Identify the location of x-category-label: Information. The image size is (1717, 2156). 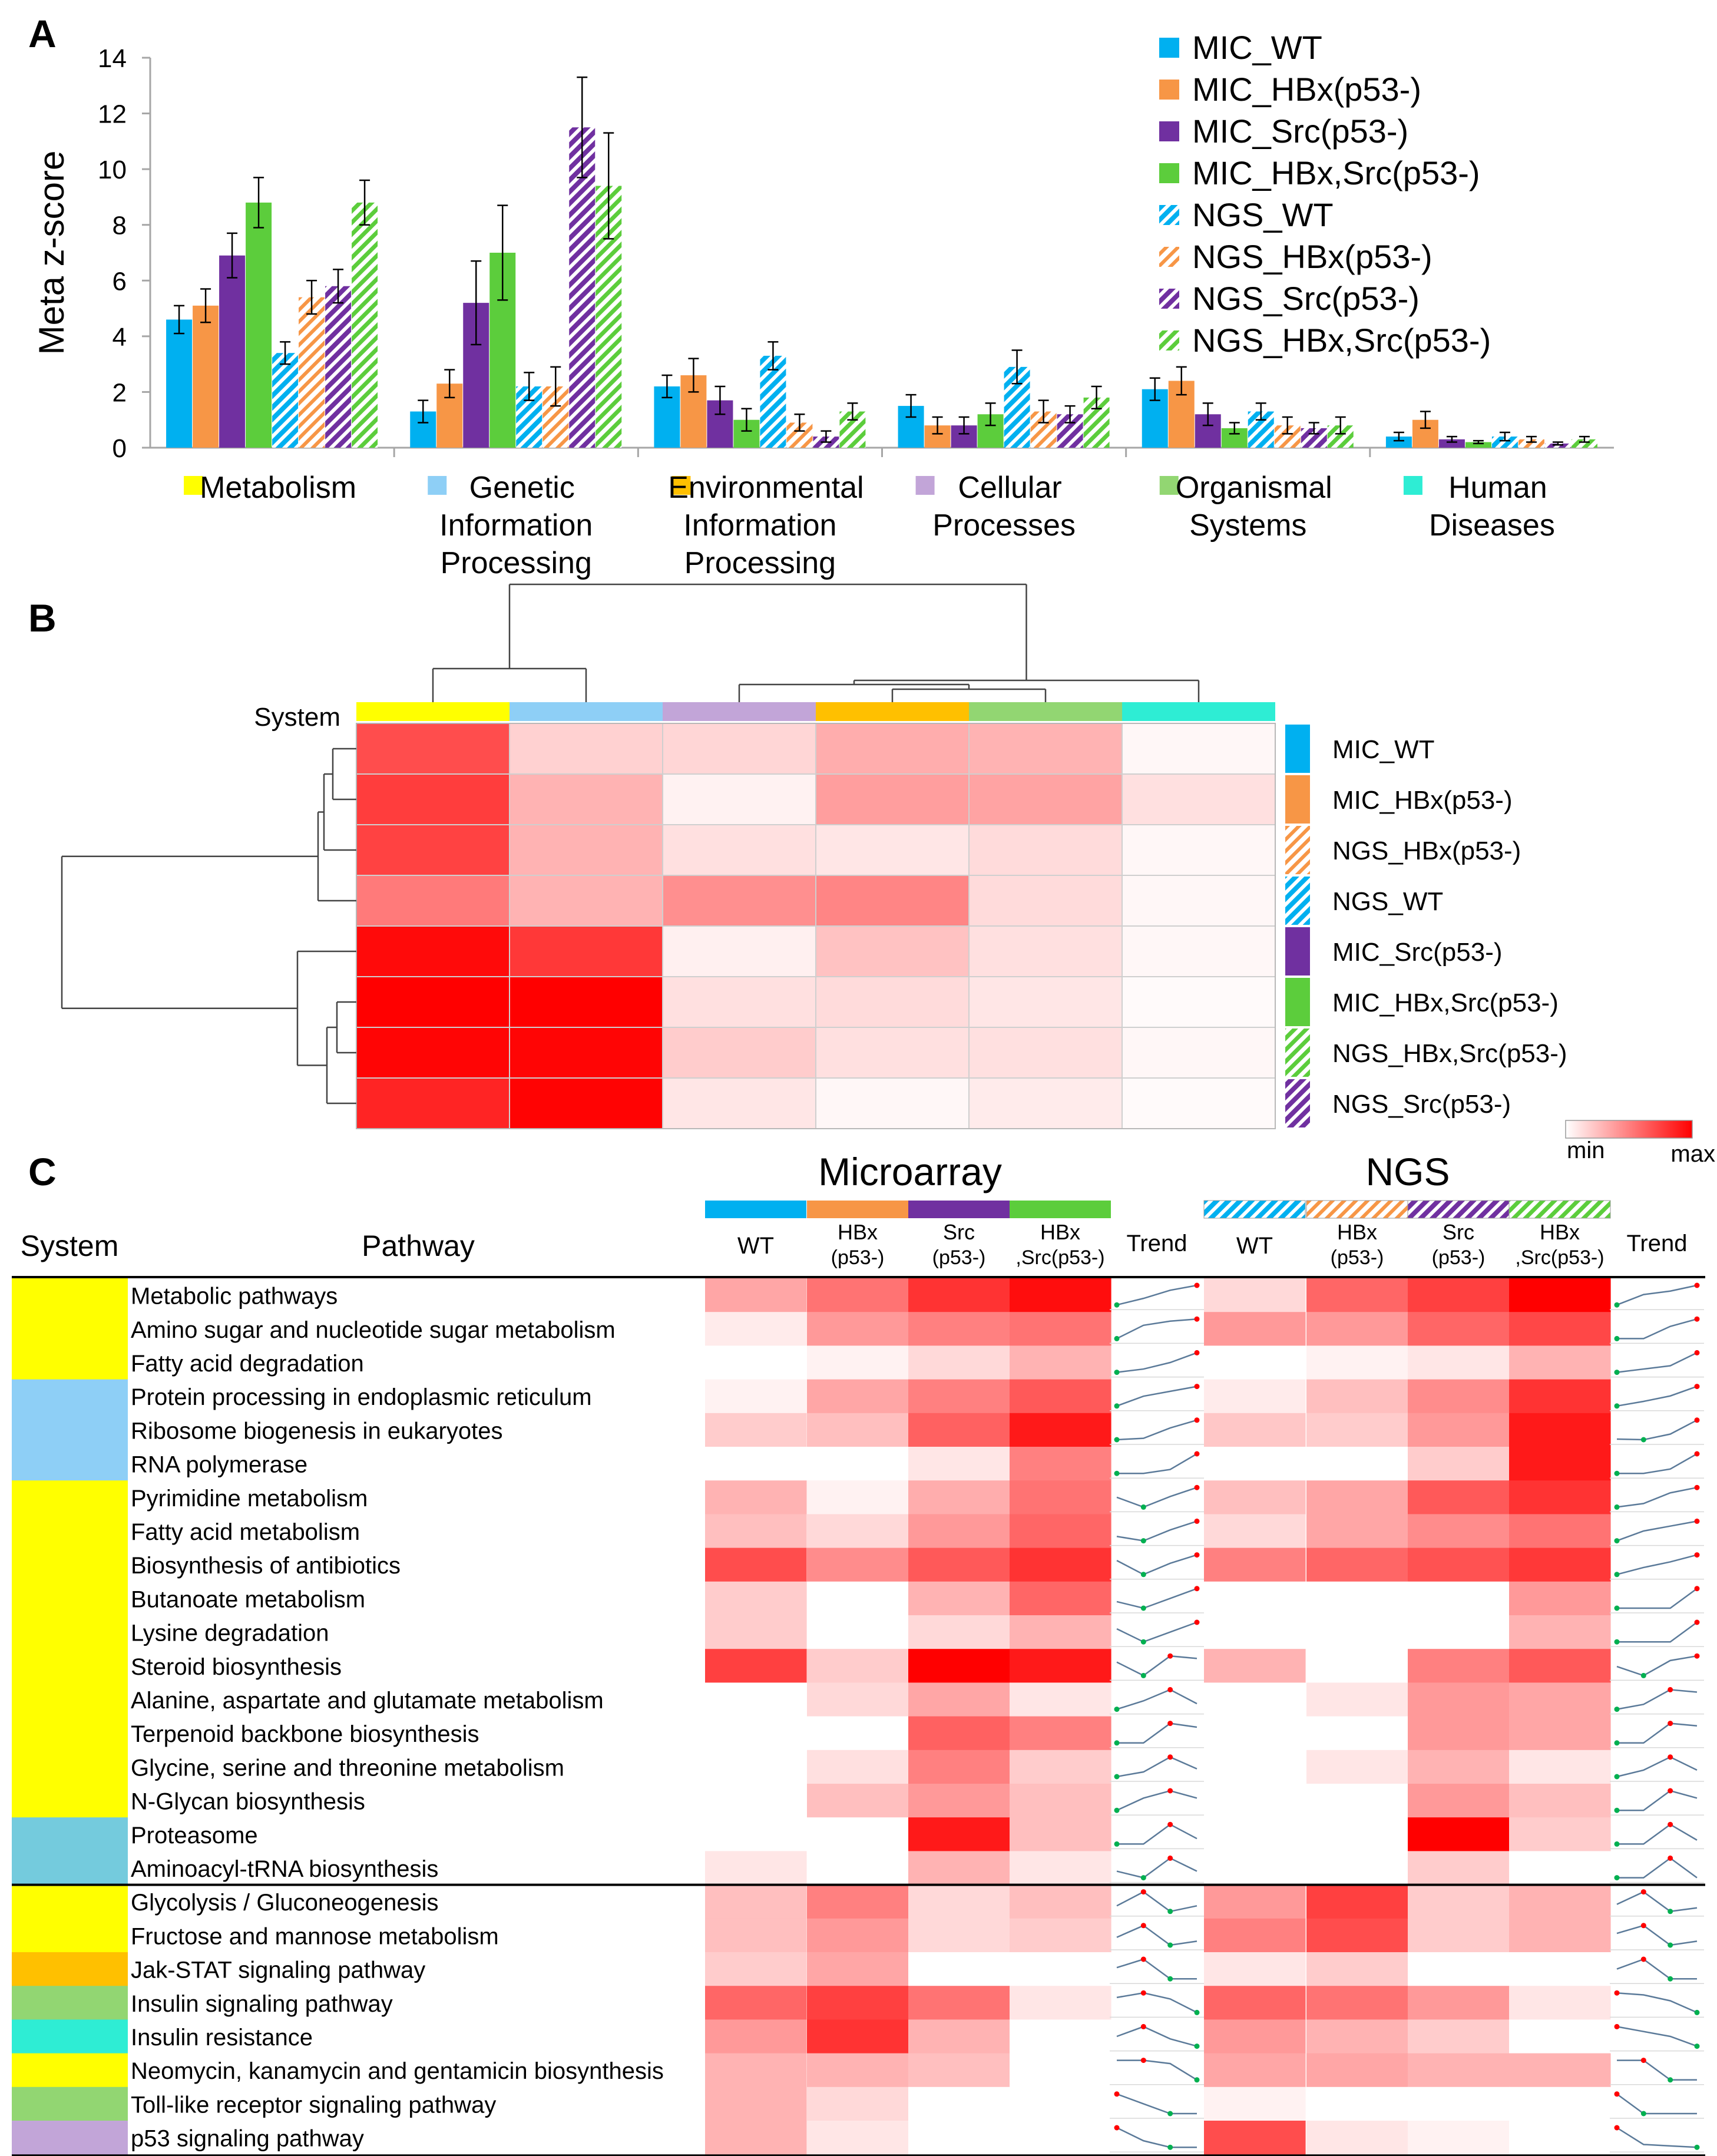
(760, 525).